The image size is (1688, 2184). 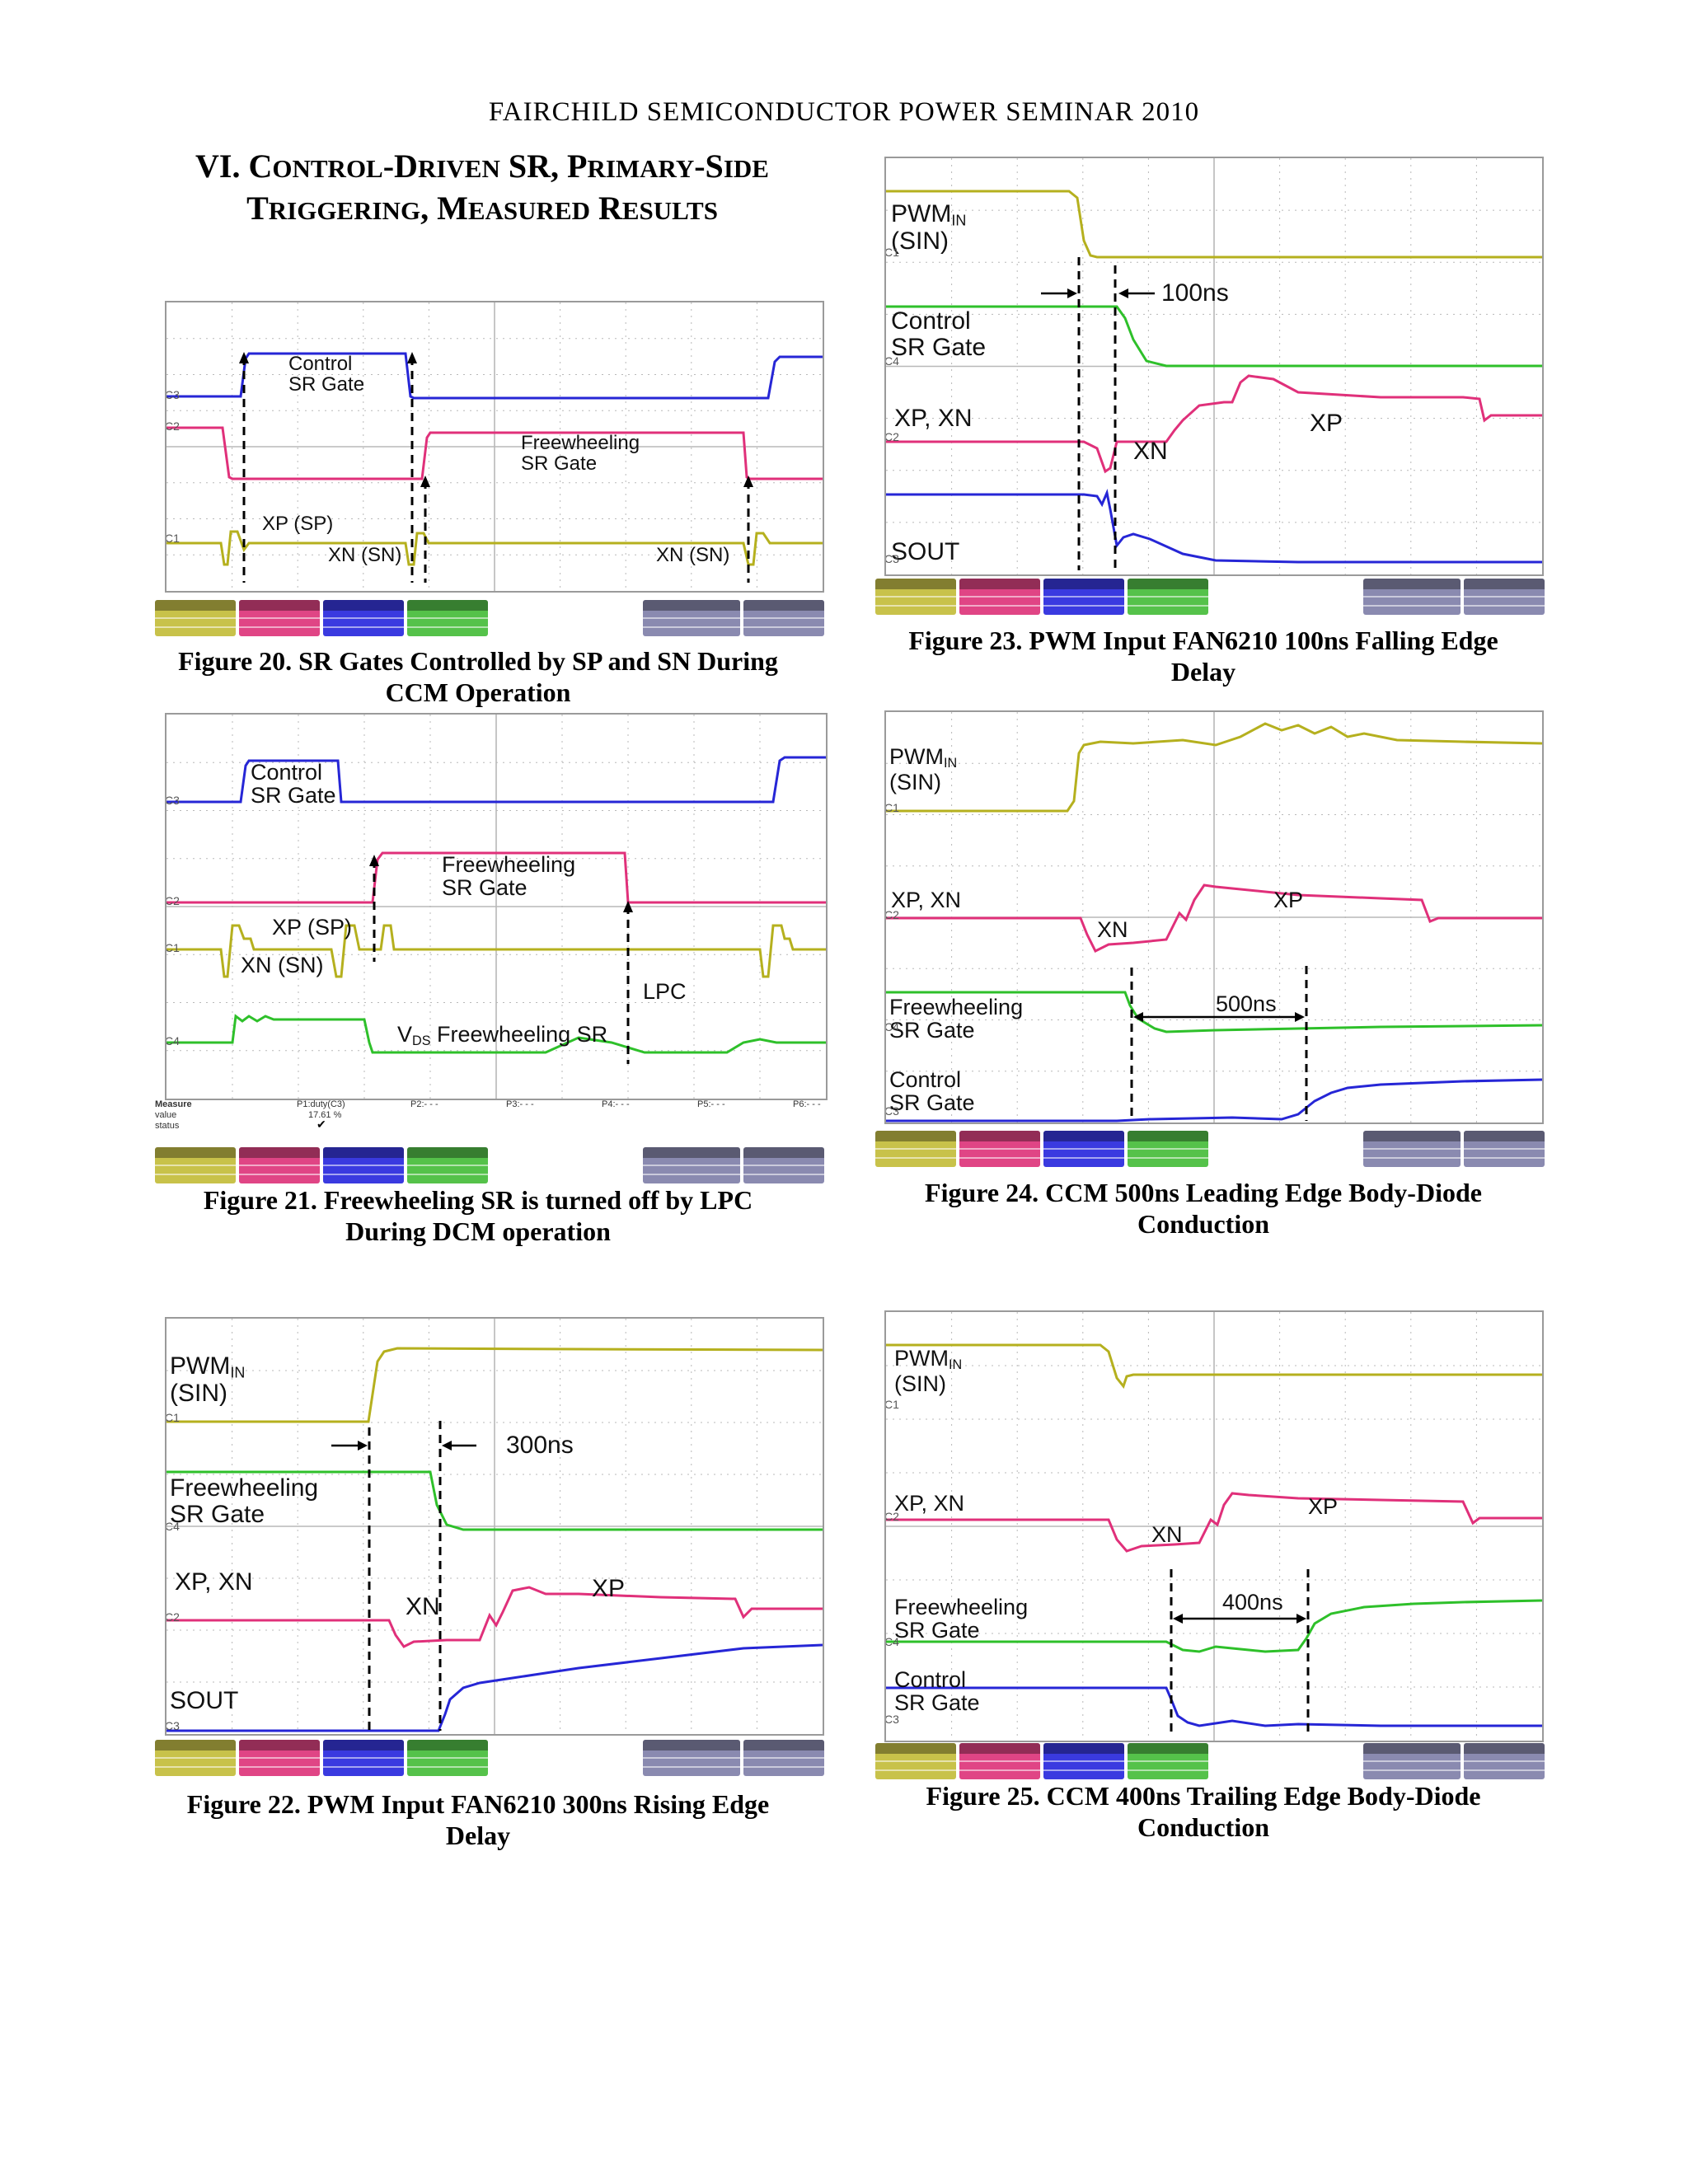 I want to click on fig23-ch4-control-sr-gate-trace, so click(x=1214, y=336).